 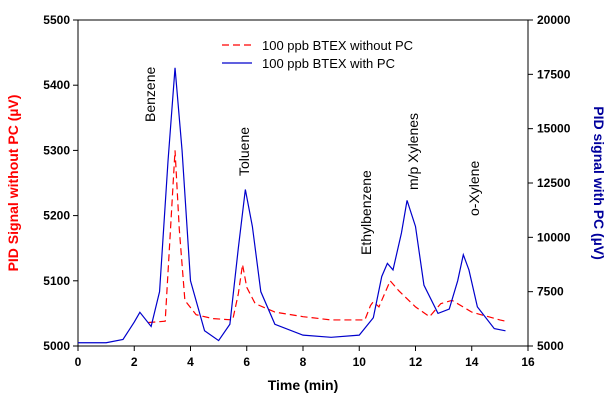 I want to click on legend-label: 100 ppb BTEX with PC, so click(x=328, y=63).